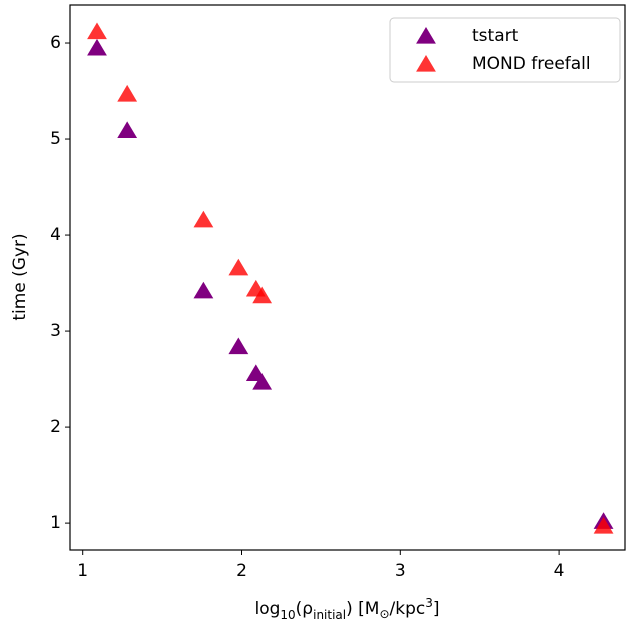 The height and width of the screenshot is (633, 627). I want to click on x-axis-label-part: ) [M, so click(362, 609).